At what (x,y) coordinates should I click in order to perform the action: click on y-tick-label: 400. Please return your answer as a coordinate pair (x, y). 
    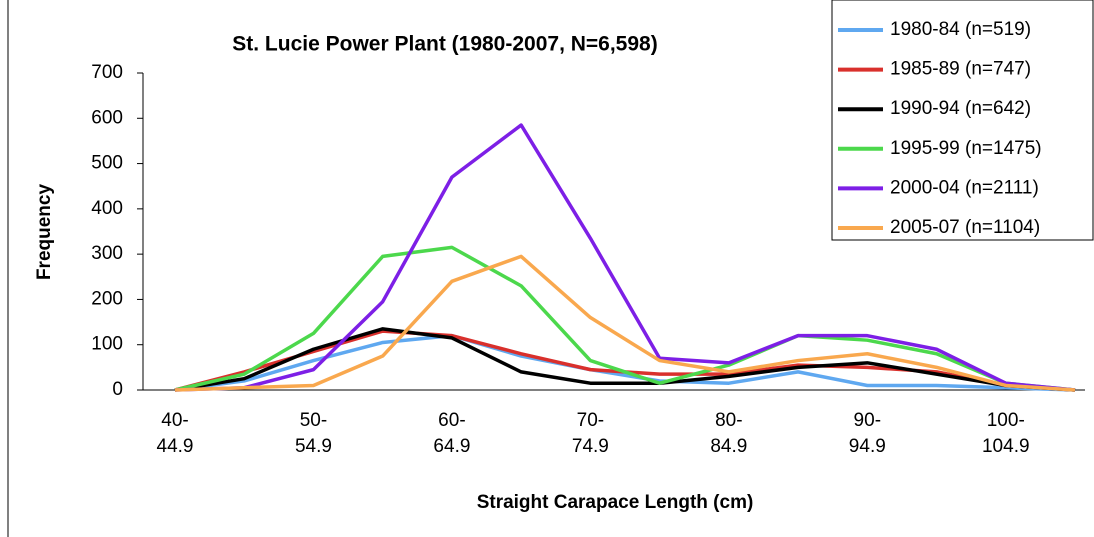
    Looking at the image, I should click on (107, 208).